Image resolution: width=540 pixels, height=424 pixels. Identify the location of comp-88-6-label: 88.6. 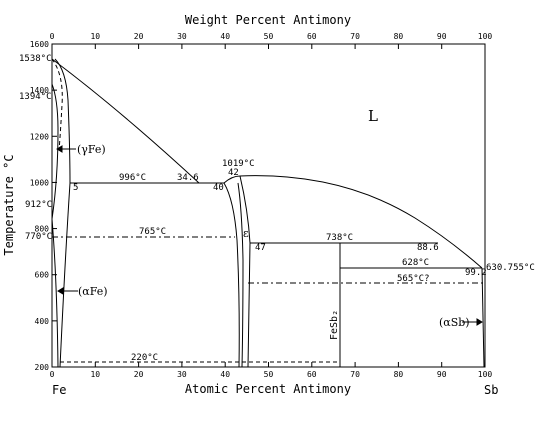
(428, 248).